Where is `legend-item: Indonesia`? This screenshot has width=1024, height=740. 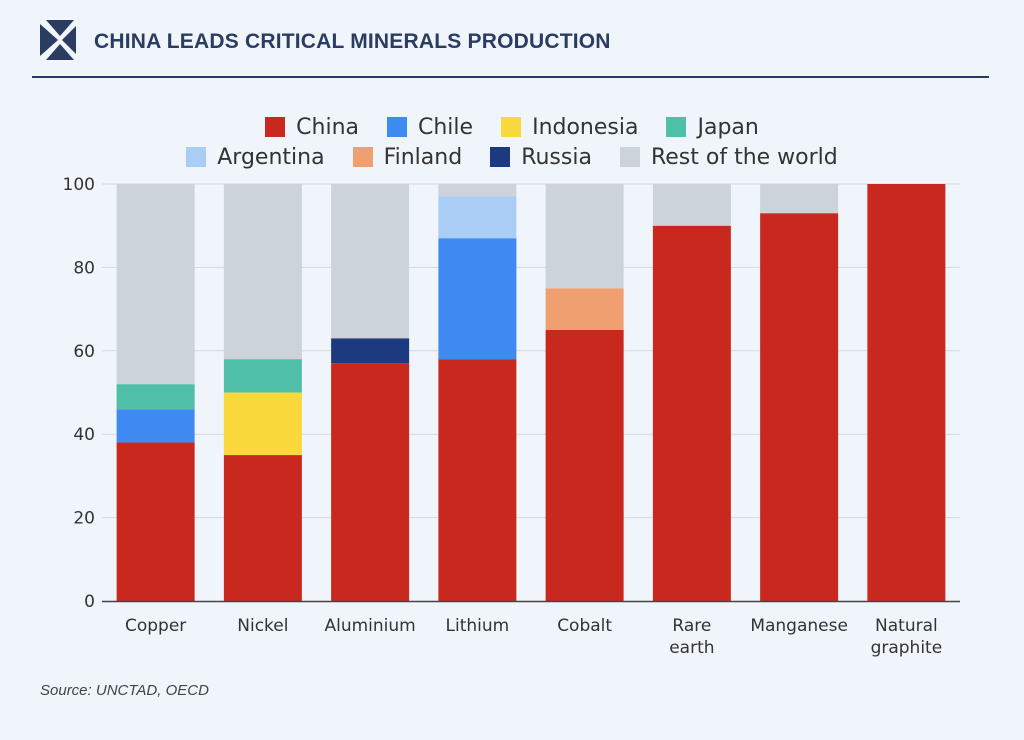
legend-item: Indonesia is located at coordinates (569, 127).